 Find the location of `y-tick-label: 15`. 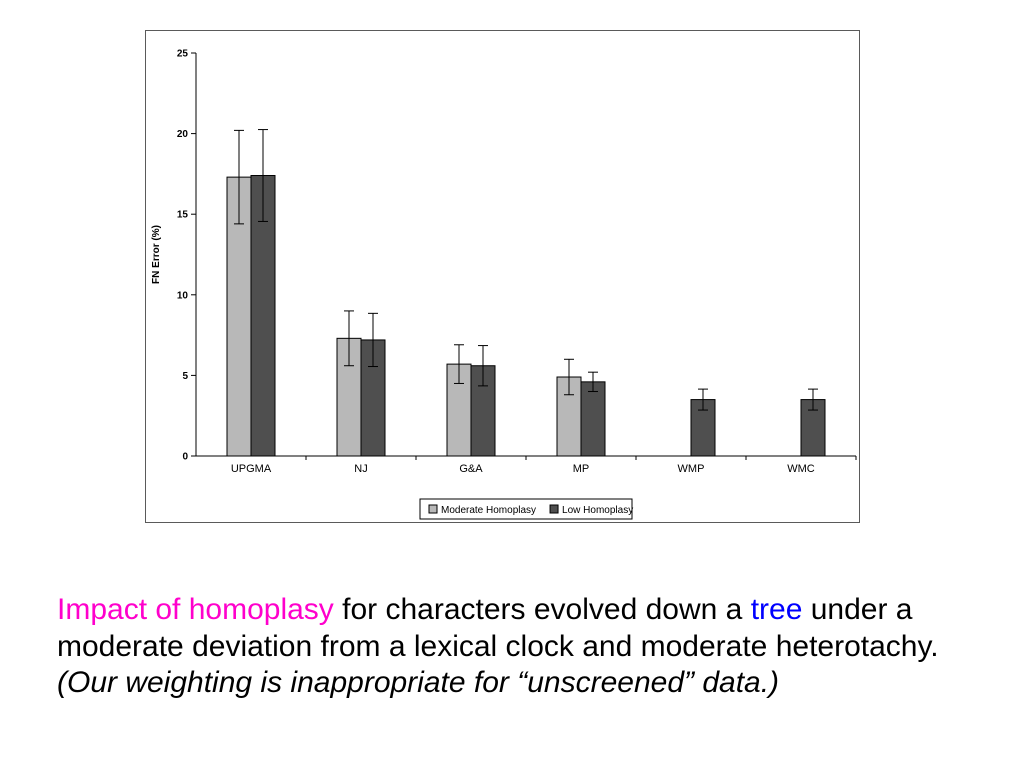

y-tick-label: 15 is located at coordinates (183, 215).